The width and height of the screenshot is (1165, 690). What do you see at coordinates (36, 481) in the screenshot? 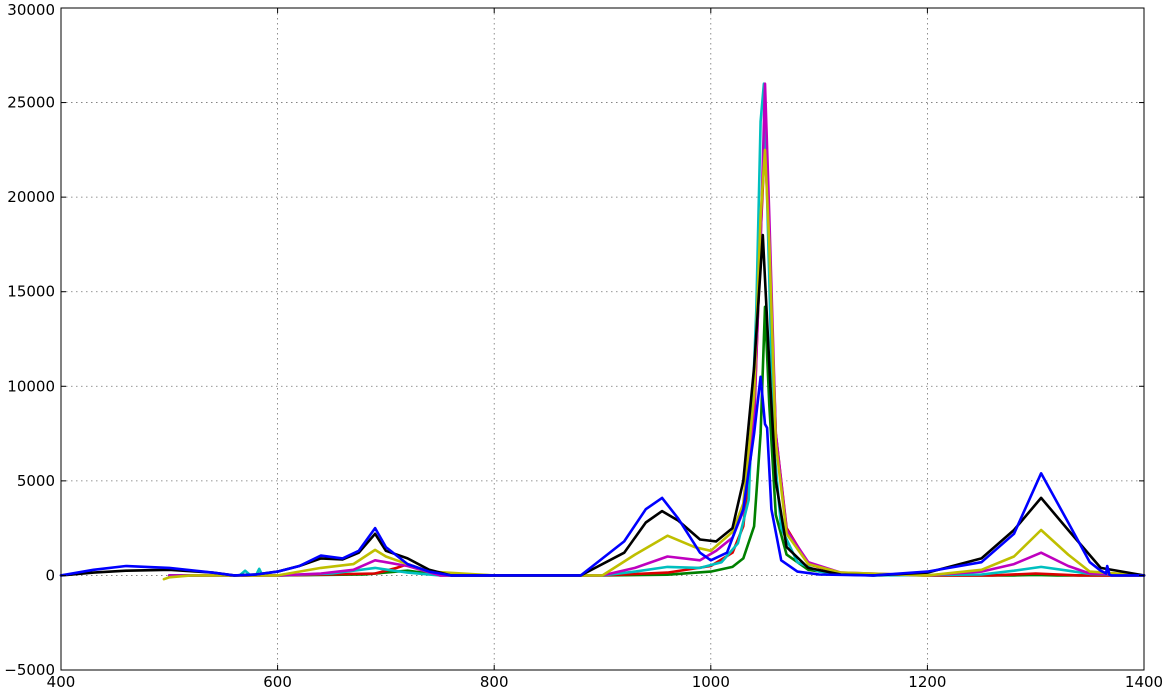
I see `y-tick-label: 5000` at bounding box center [36, 481].